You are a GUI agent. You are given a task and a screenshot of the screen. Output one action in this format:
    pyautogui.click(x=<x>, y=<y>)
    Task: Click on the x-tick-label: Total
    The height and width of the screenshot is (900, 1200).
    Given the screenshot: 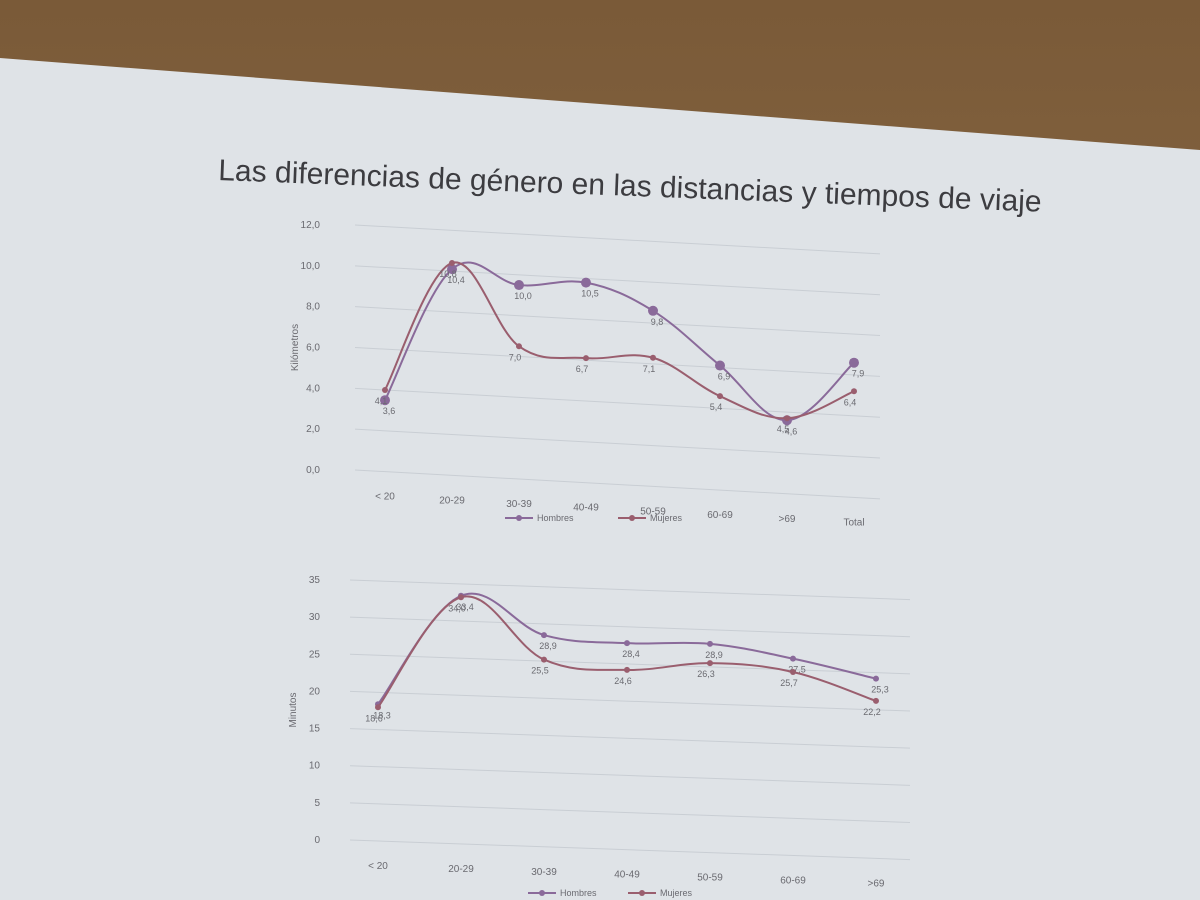 What is the action you would take?
    pyautogui.click(x=853, y=522)
    